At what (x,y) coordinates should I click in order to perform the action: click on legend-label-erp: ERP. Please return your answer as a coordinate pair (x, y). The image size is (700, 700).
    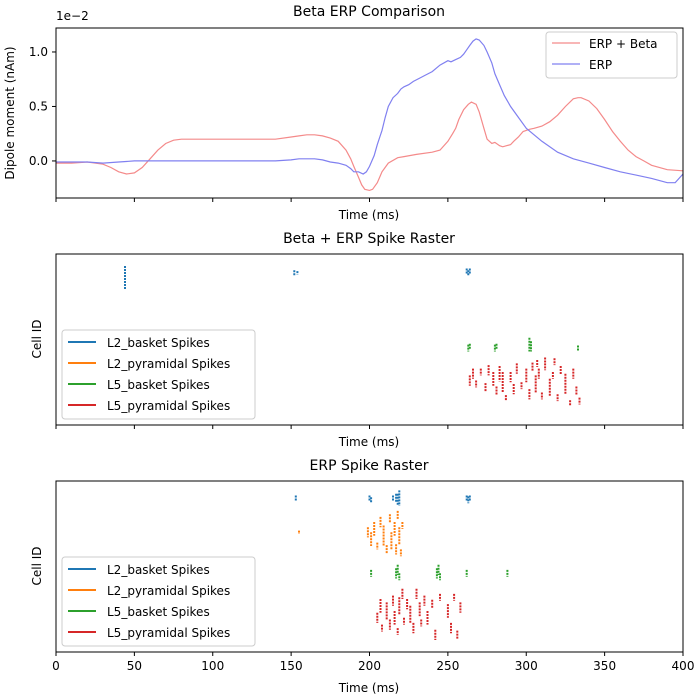
    Looking at the image, I should click on (600, 65).